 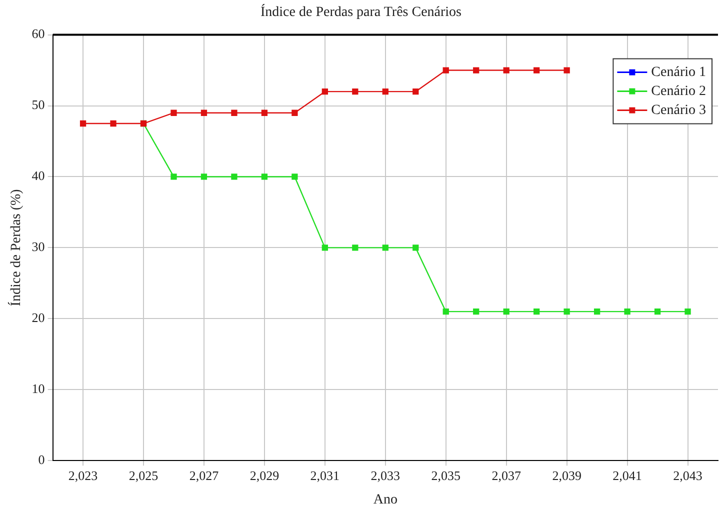 I want to click on x-tick-label: 2,029, so click(x=265, y=475).